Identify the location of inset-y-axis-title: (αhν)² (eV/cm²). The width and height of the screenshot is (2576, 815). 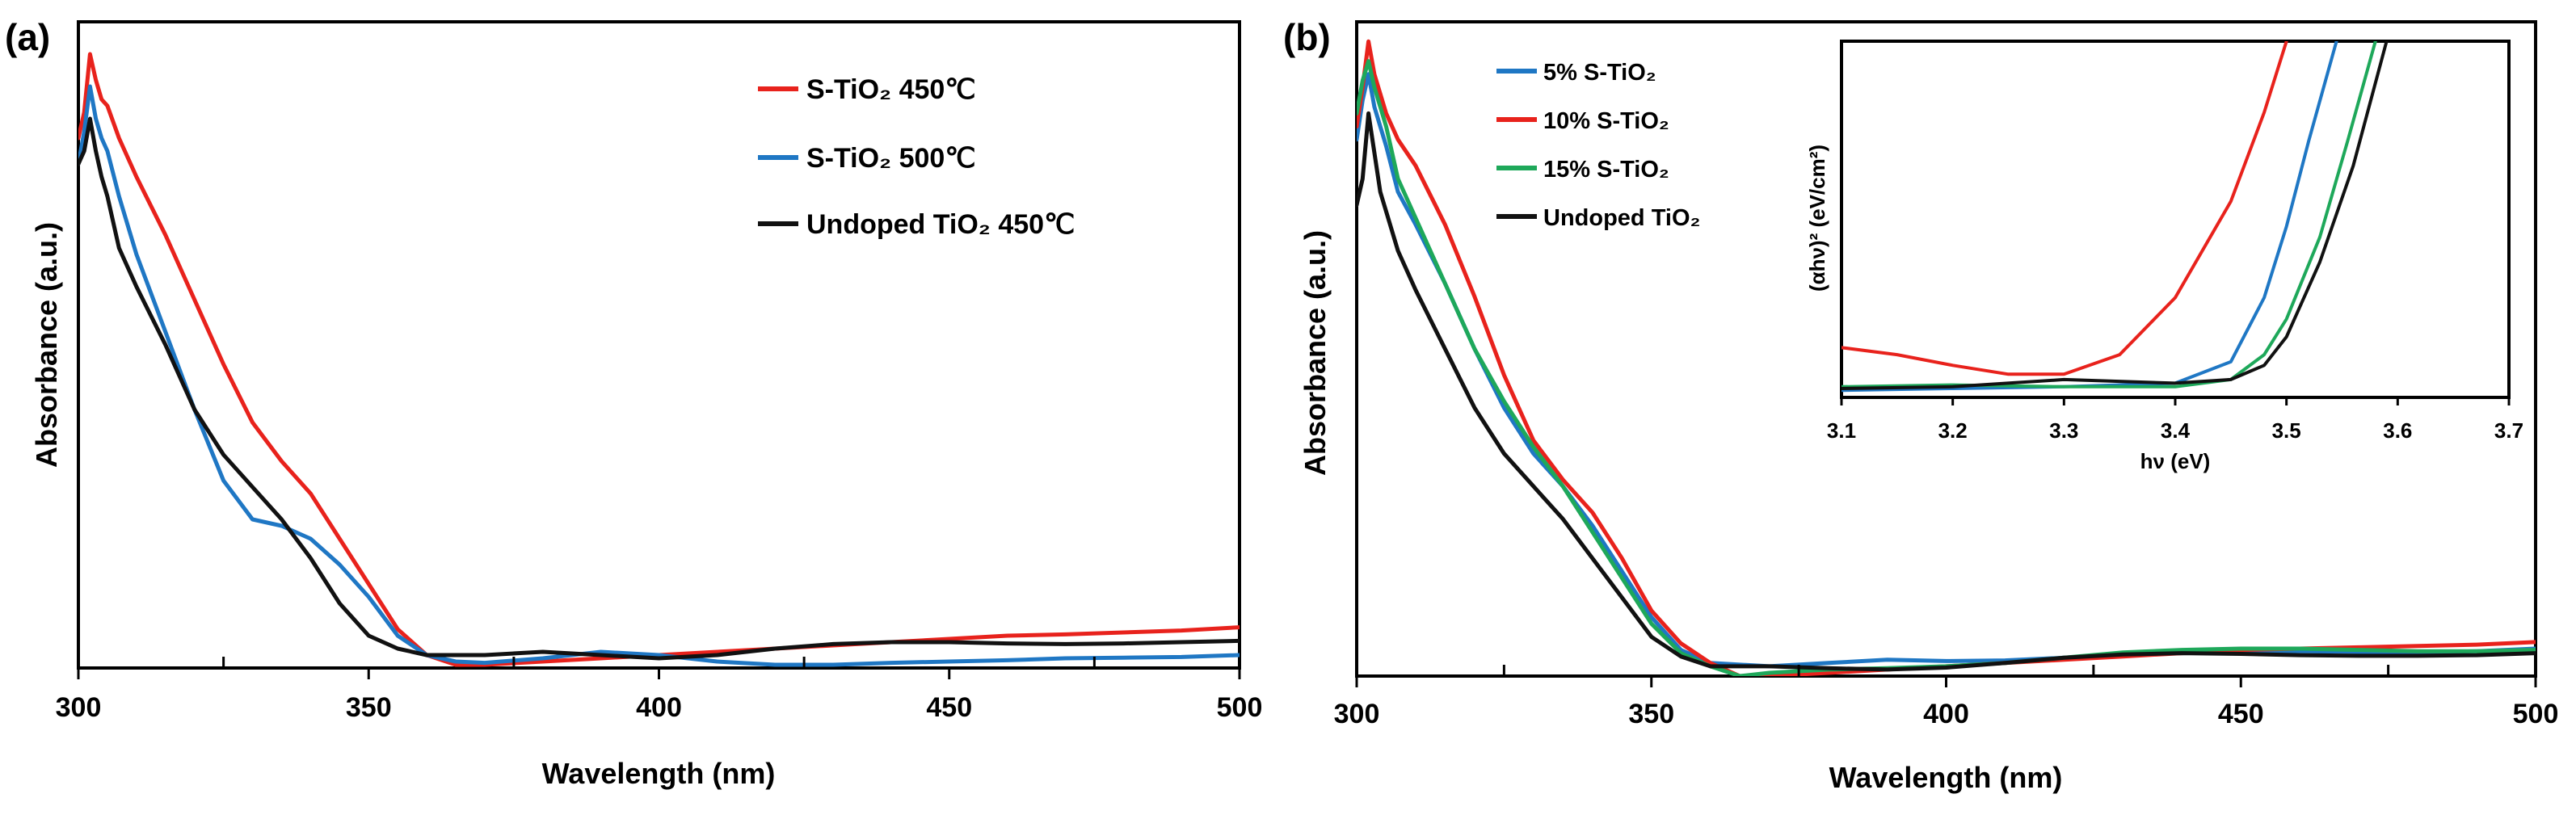
(1817, 218).